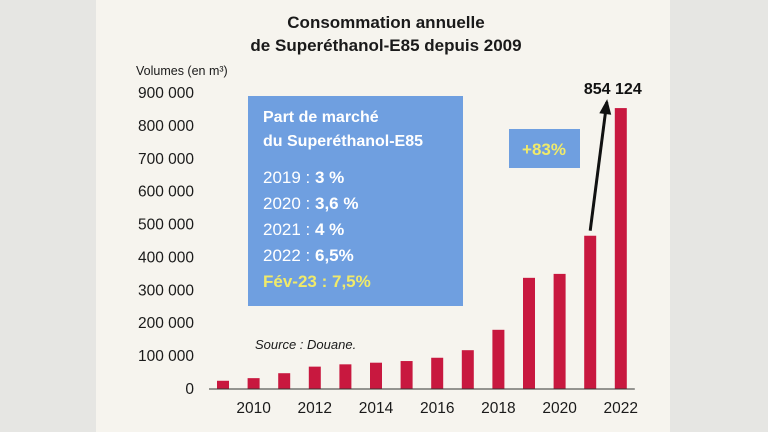  What do you see at coordinates (334, 255) in the screenshot?
I see `inset-row-value: 6,5%` at bounding box center [334, 255].